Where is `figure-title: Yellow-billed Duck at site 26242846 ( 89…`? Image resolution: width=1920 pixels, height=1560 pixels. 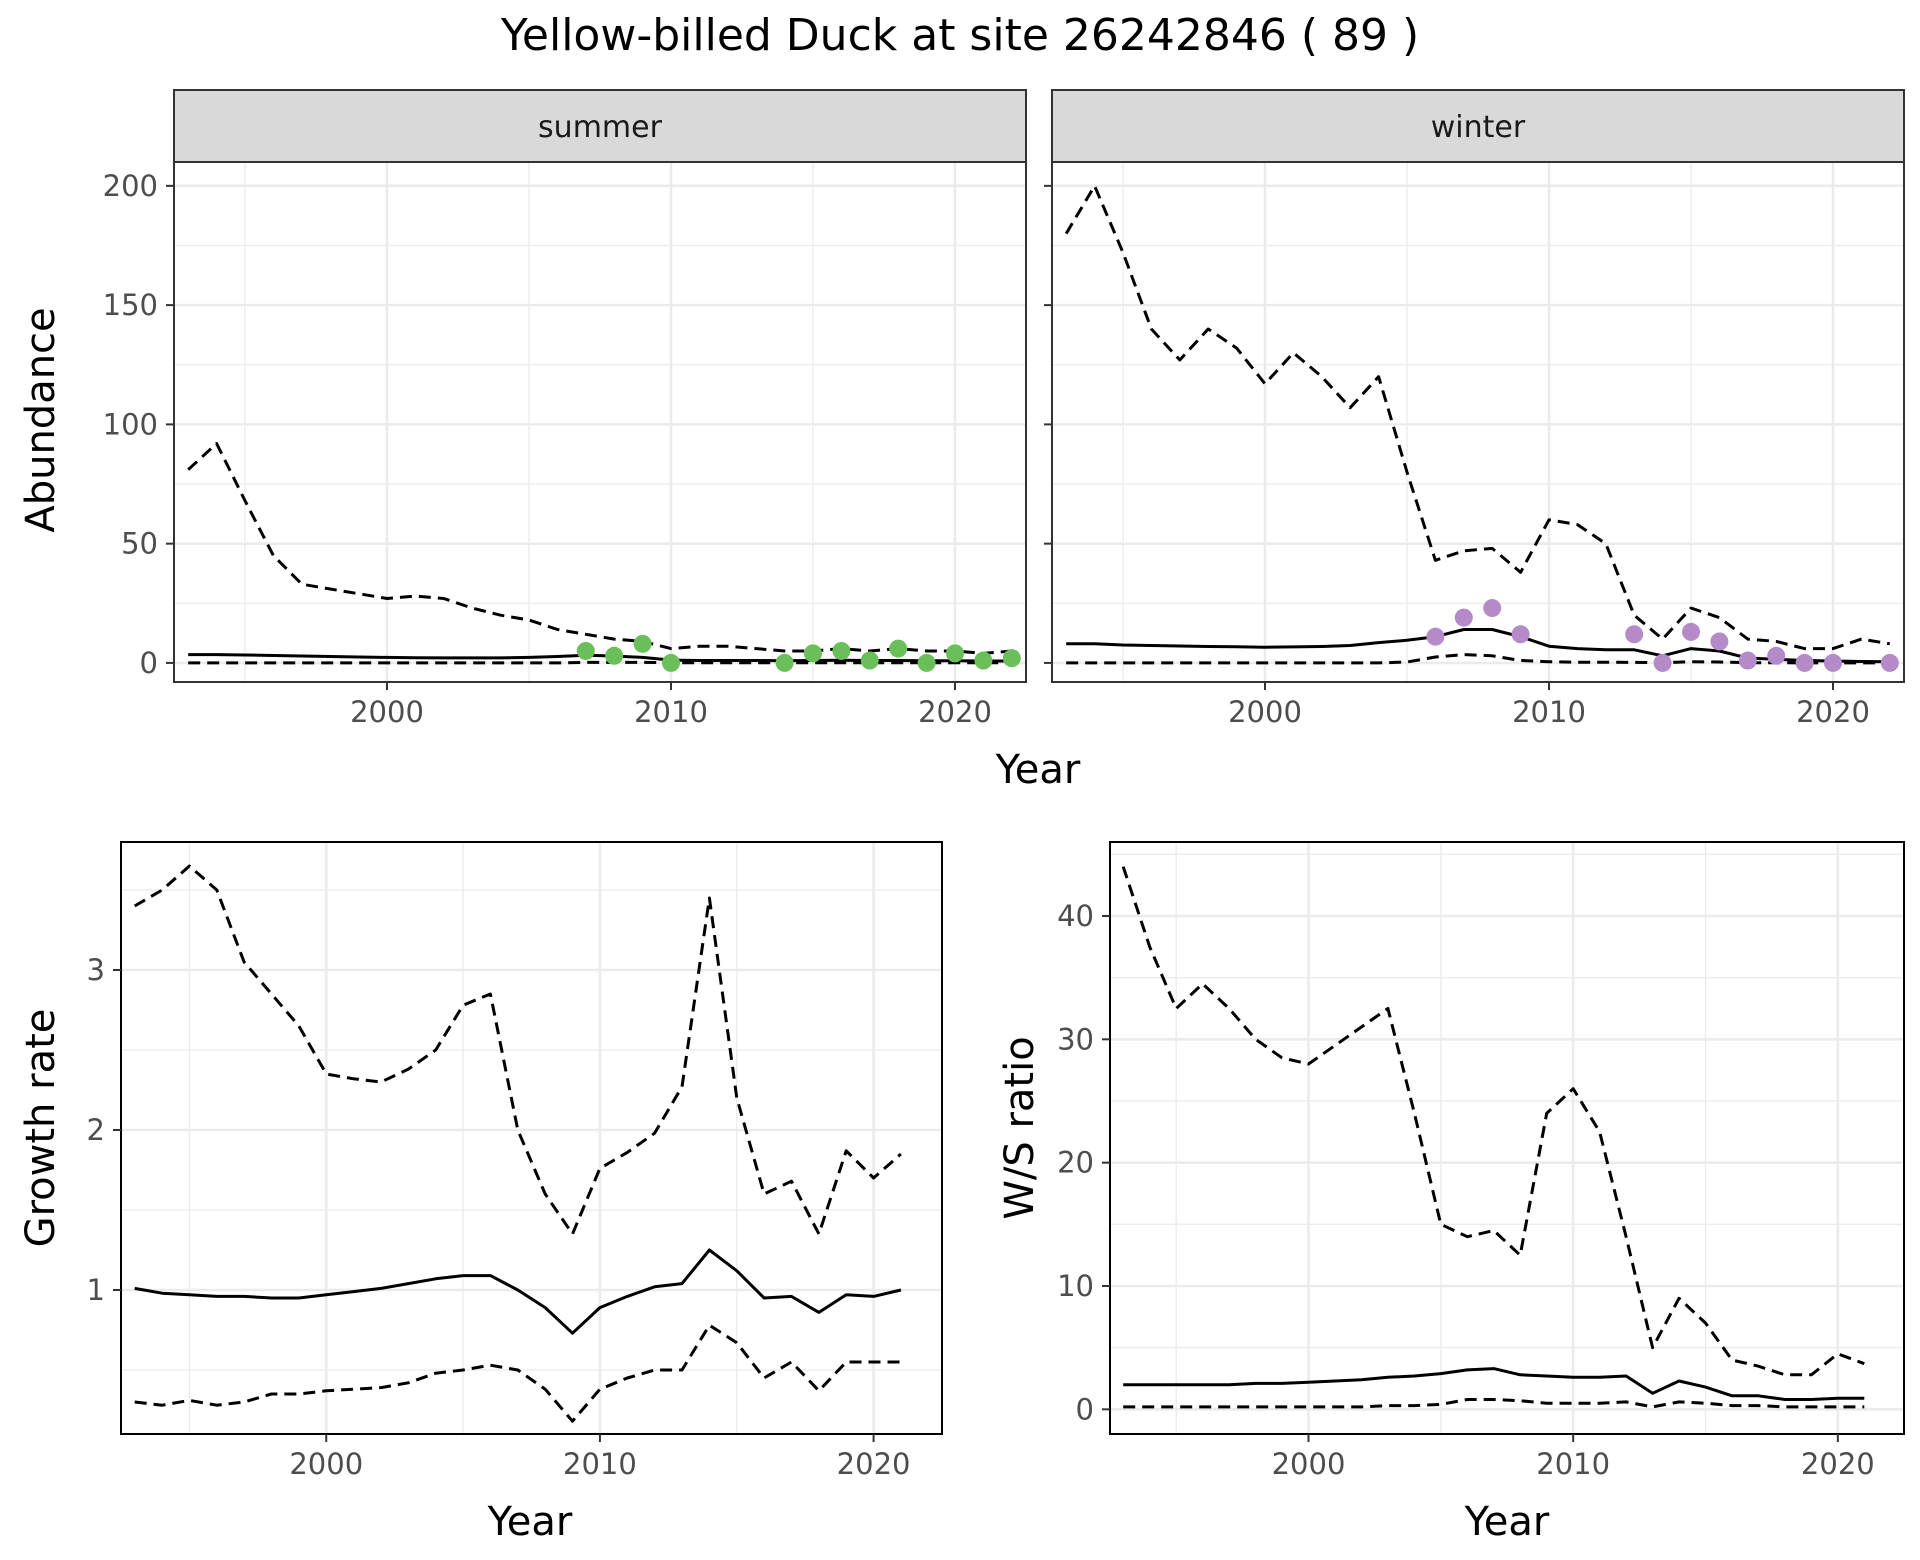 figure-title: Yellow-billed Duck at site 26242846 ( 89… is located at coordinates (959, 35).